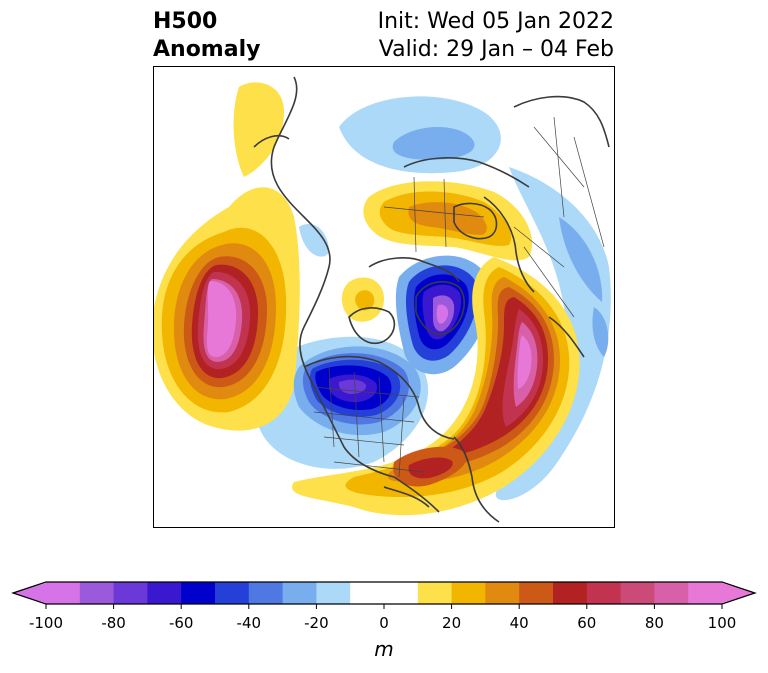 This screenshot has height=673, width=768. I want to click on colorbar-tick-label: -80, so click(113, 623).